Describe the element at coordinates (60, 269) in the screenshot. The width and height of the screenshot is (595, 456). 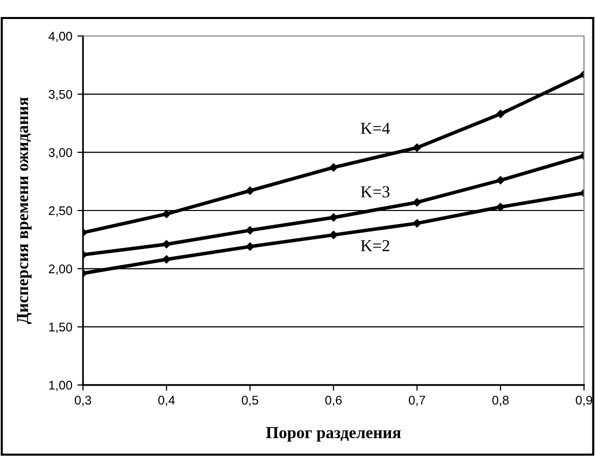
I see `y-tick-label: 2,00` at that location.